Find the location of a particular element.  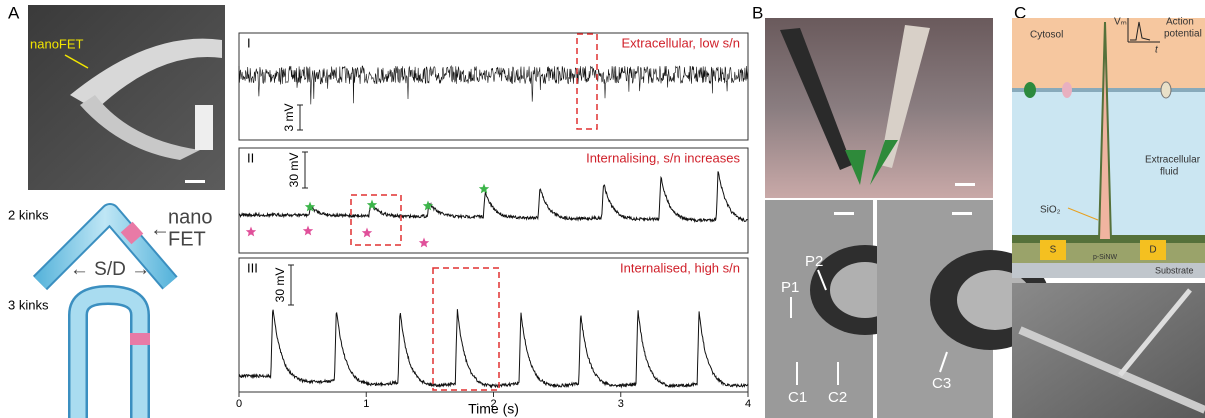

x-tick-label: 4 is located at coordinates (748, 404).